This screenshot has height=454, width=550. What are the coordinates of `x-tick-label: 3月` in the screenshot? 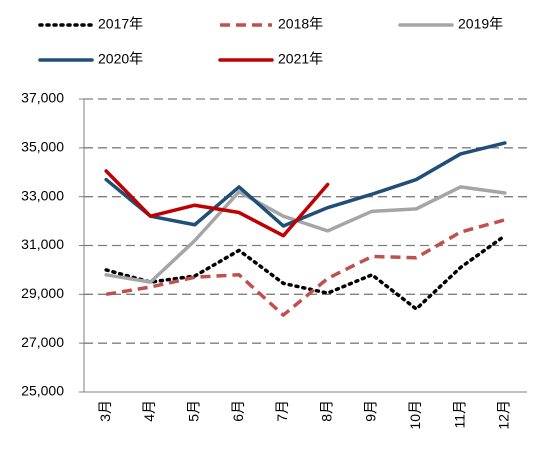 It's located at (105, 411).